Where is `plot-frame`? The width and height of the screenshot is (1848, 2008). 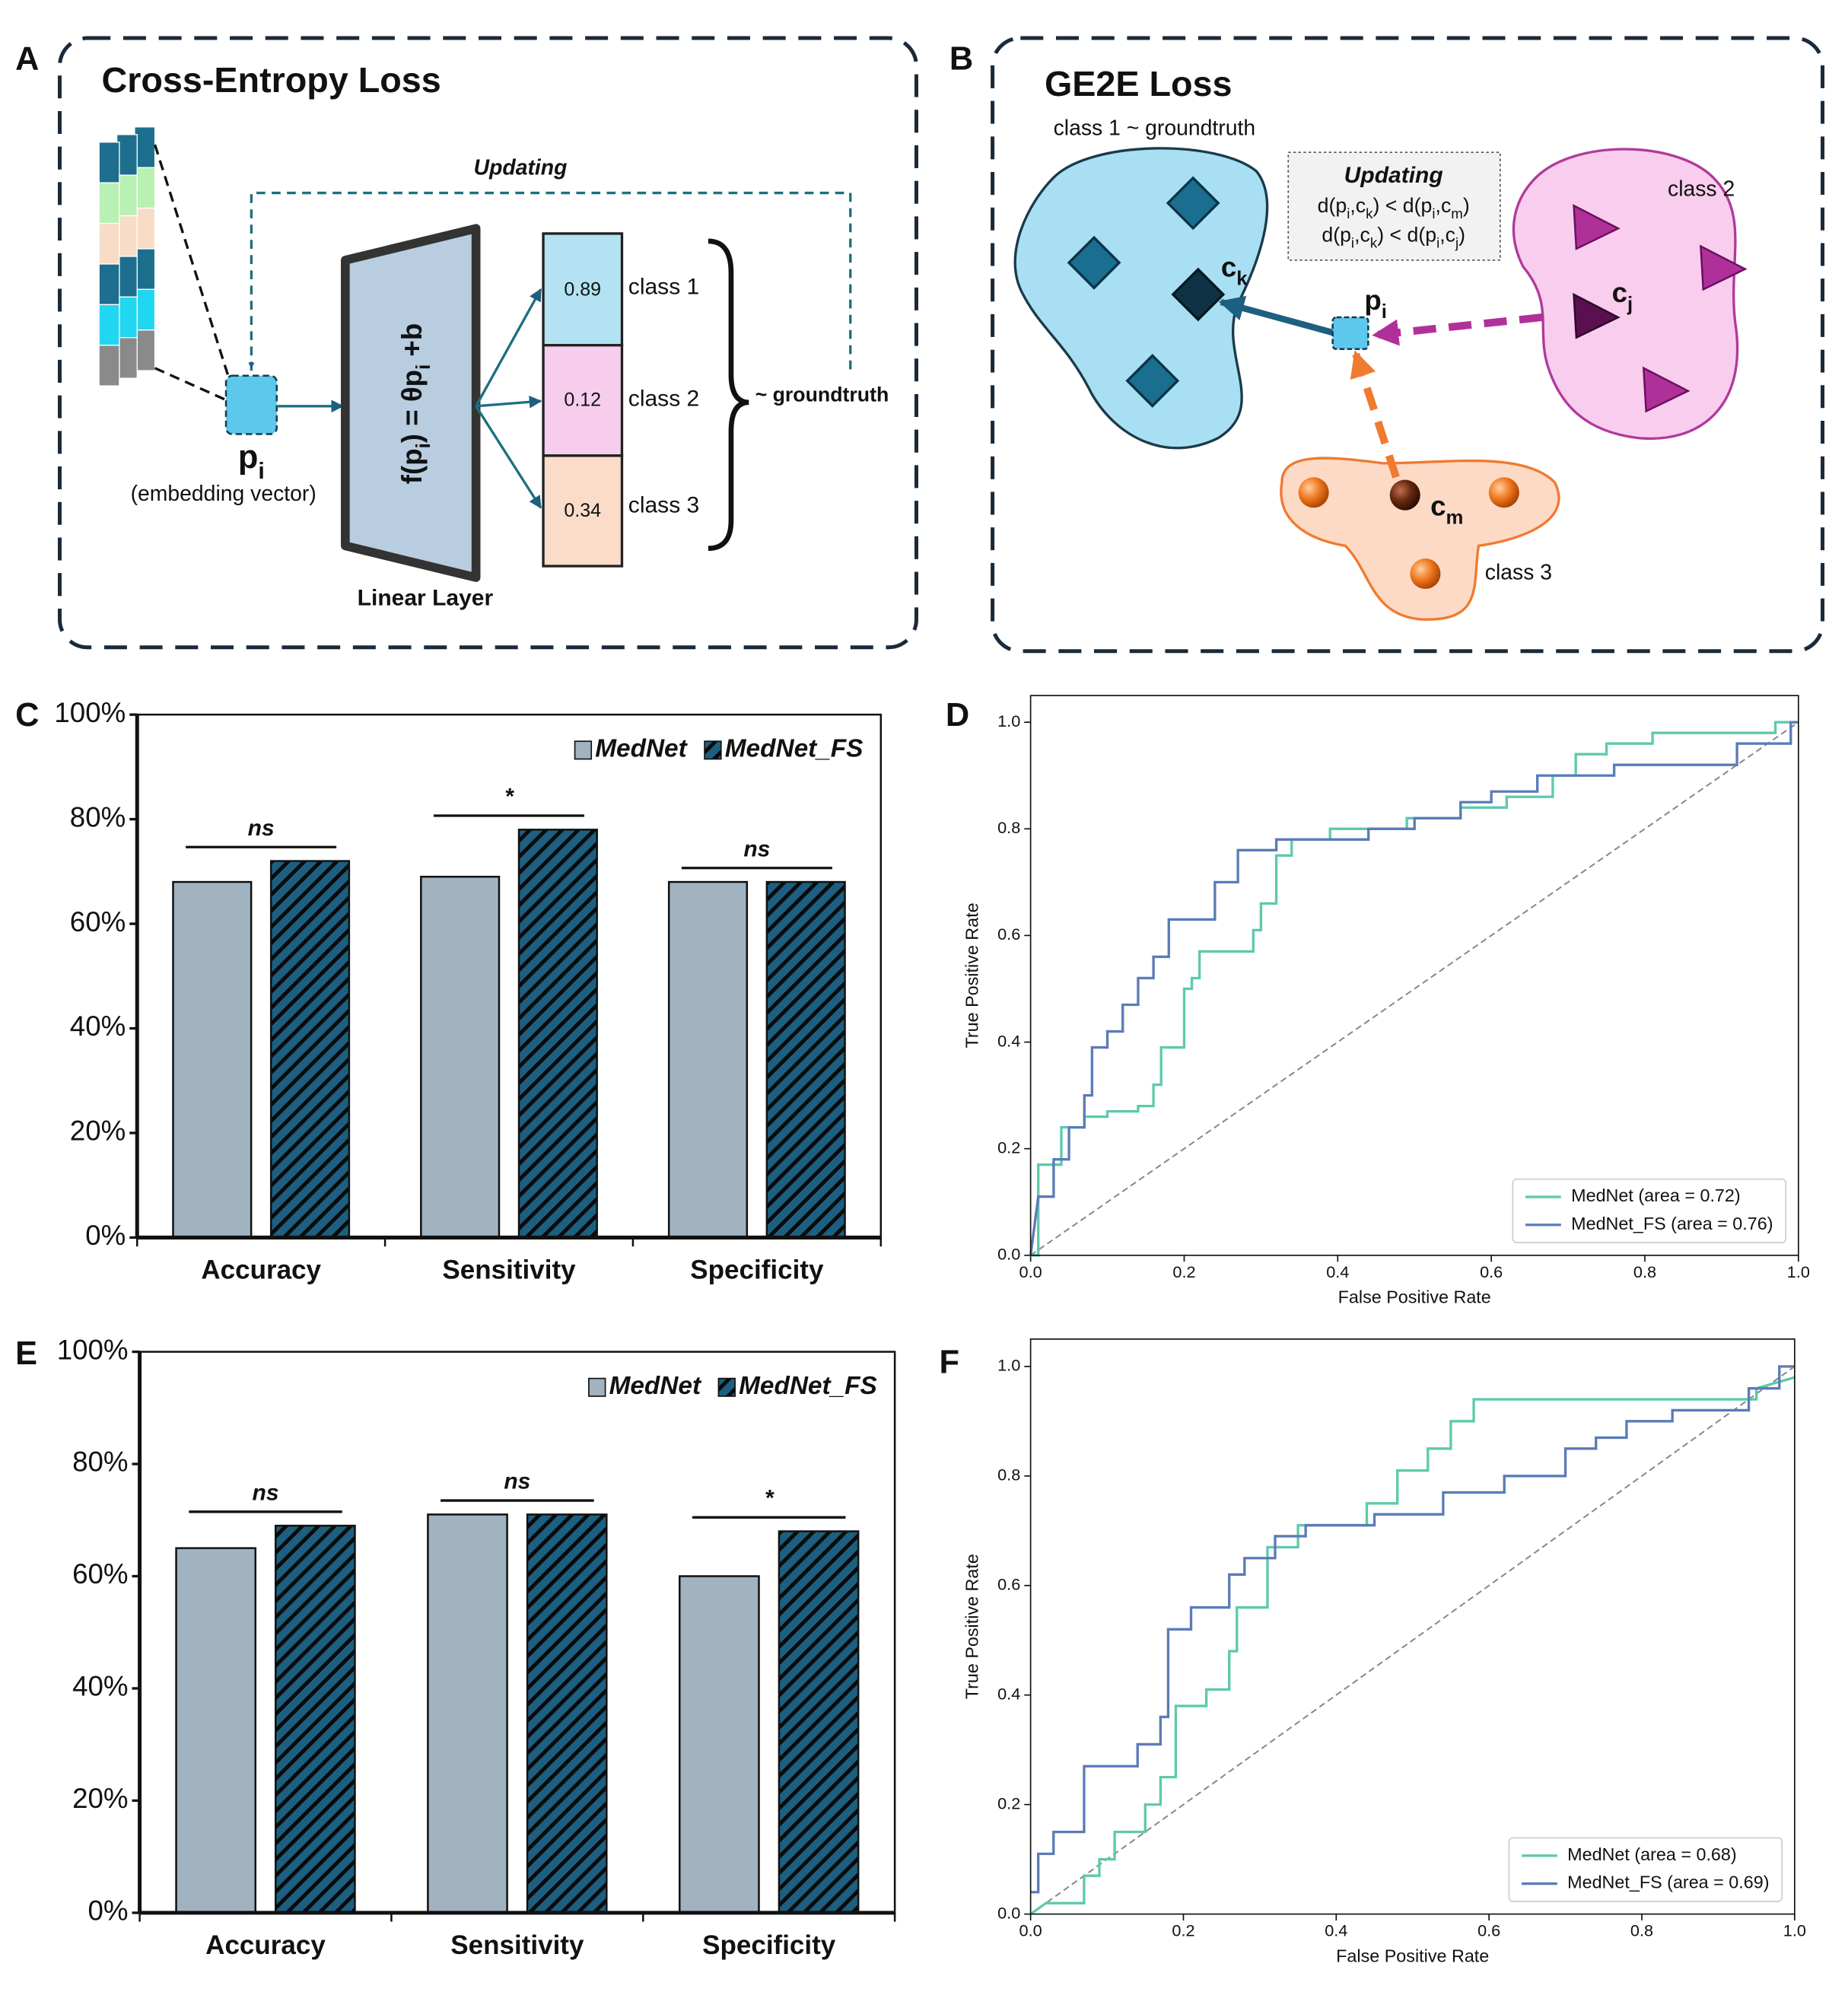 plot-frame is located at coordinates (1414, 975).